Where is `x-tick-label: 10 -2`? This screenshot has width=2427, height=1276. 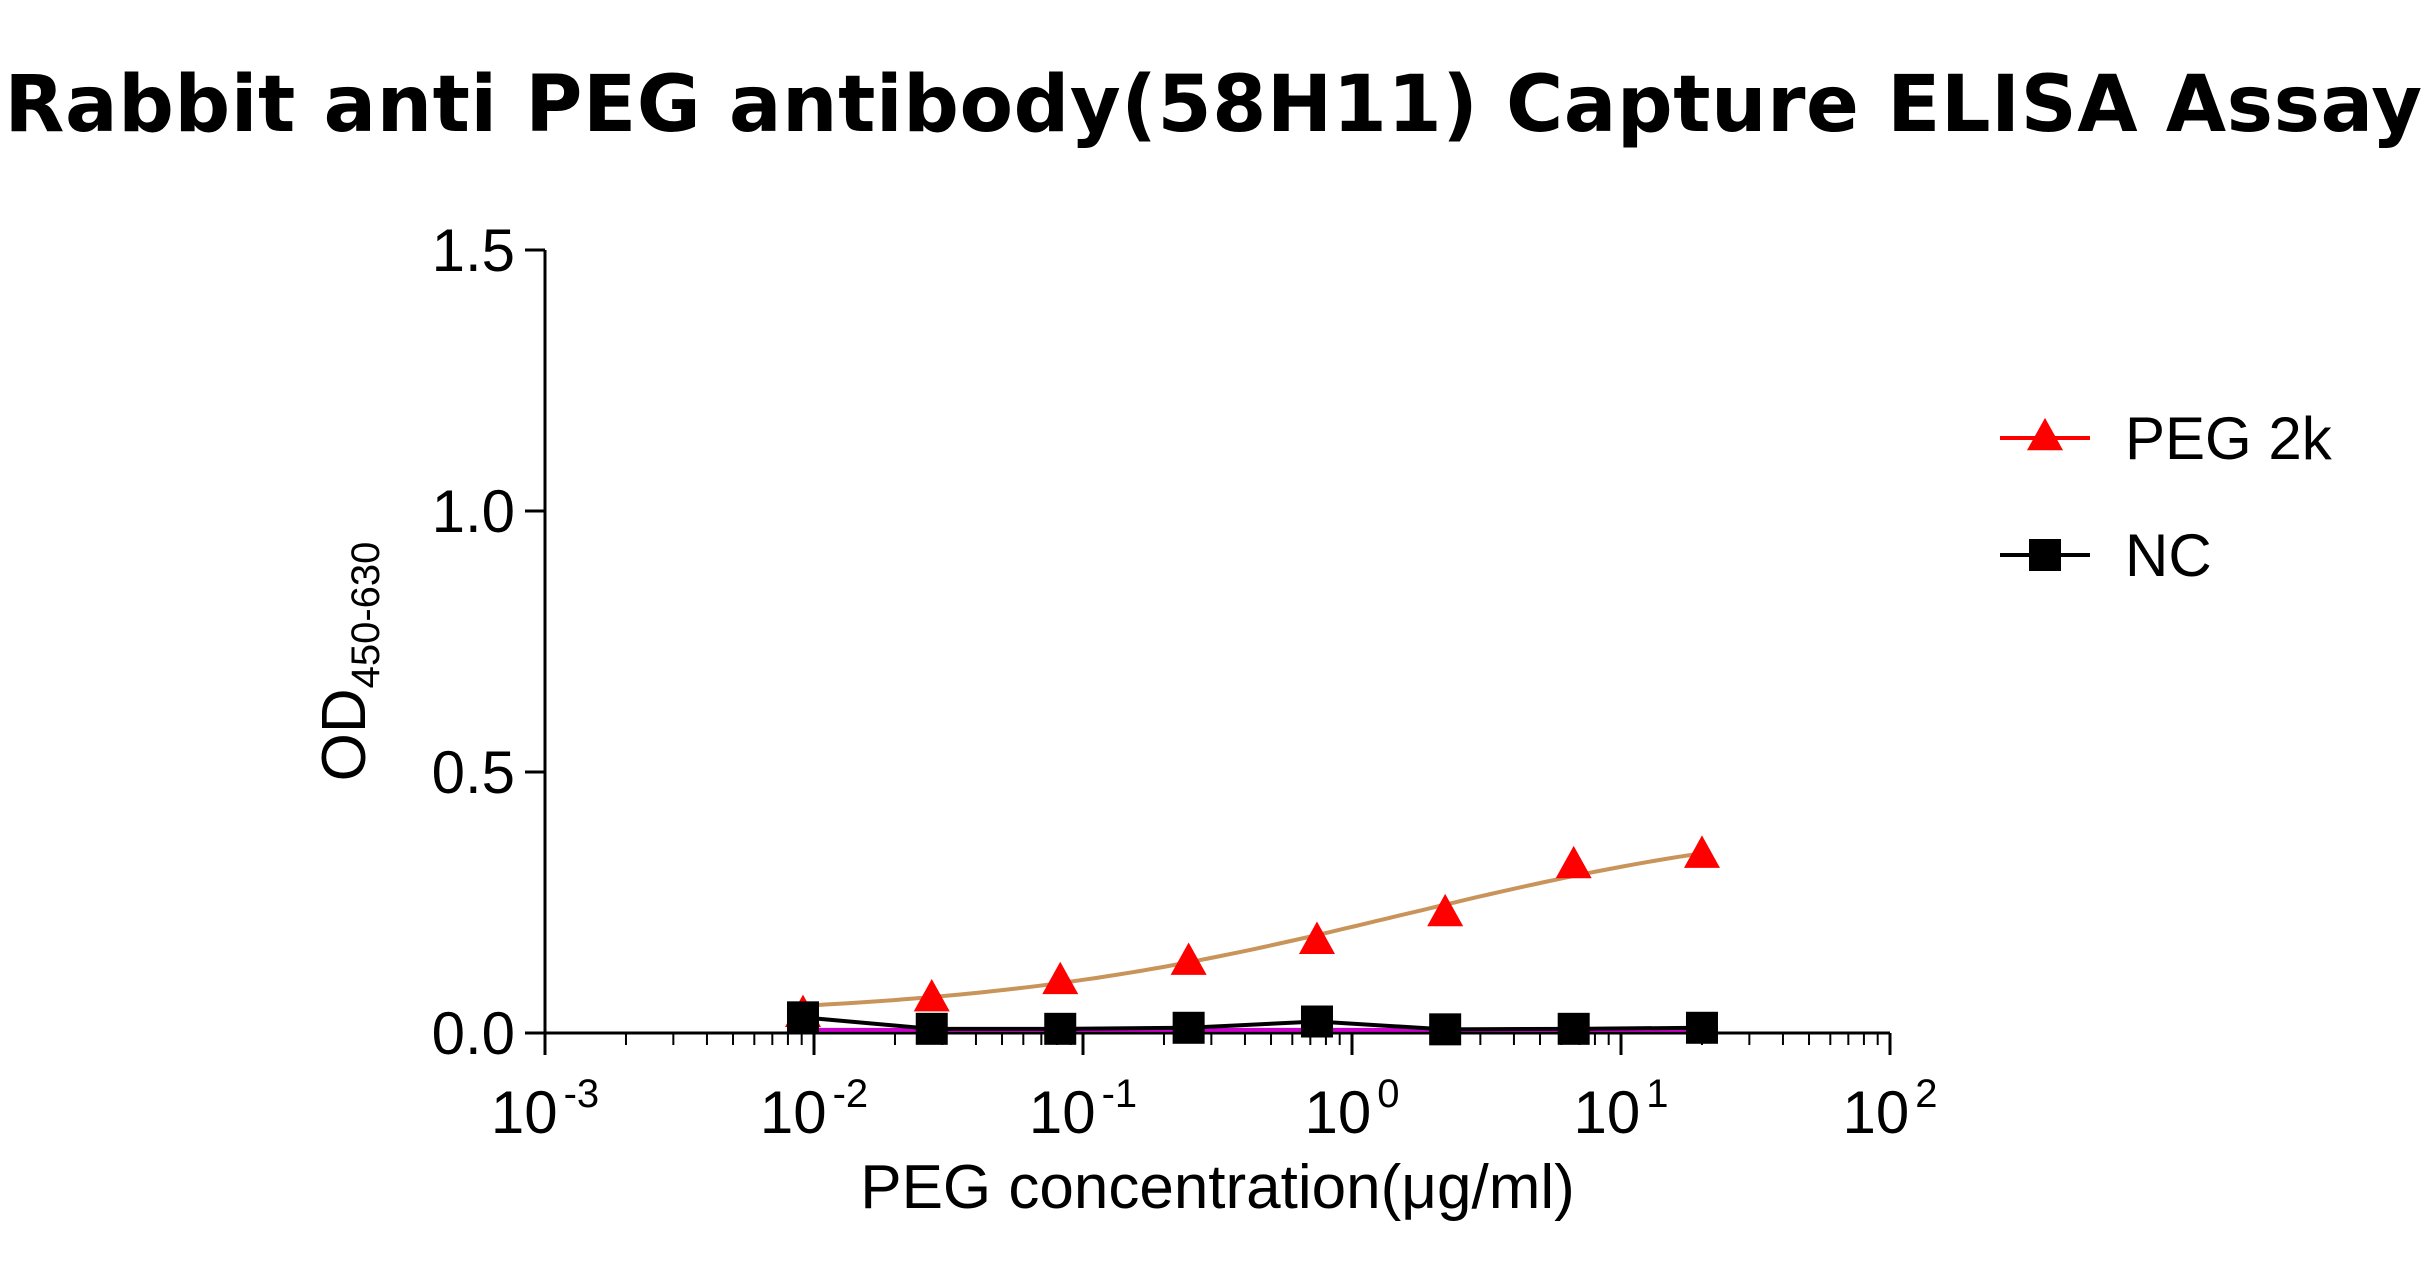
x-tick-label: 10 -2 is located at coordinates (814, 1109).